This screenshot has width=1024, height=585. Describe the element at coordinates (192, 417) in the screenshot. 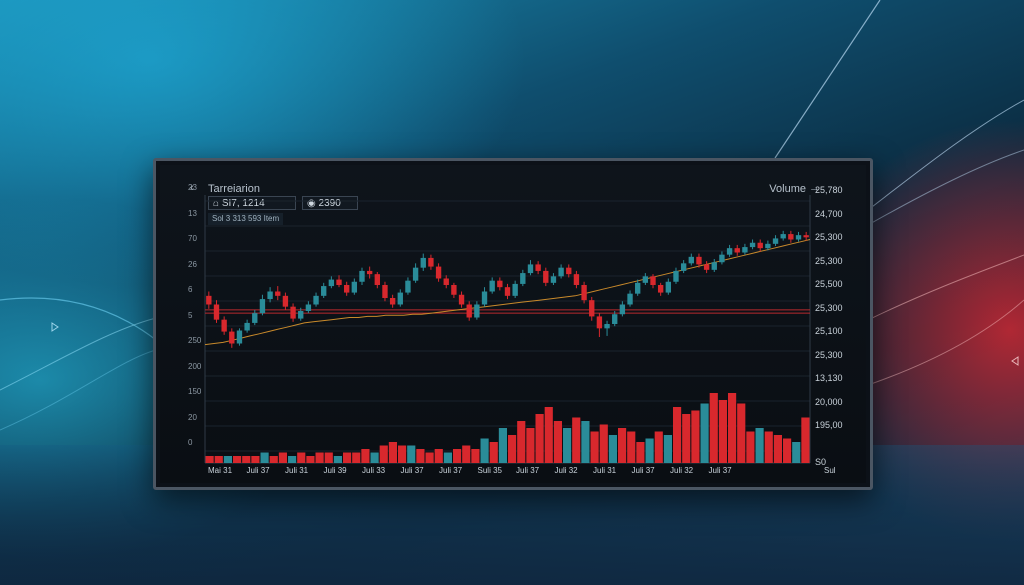

I see `left-axis-tick-label: 20` at that location.